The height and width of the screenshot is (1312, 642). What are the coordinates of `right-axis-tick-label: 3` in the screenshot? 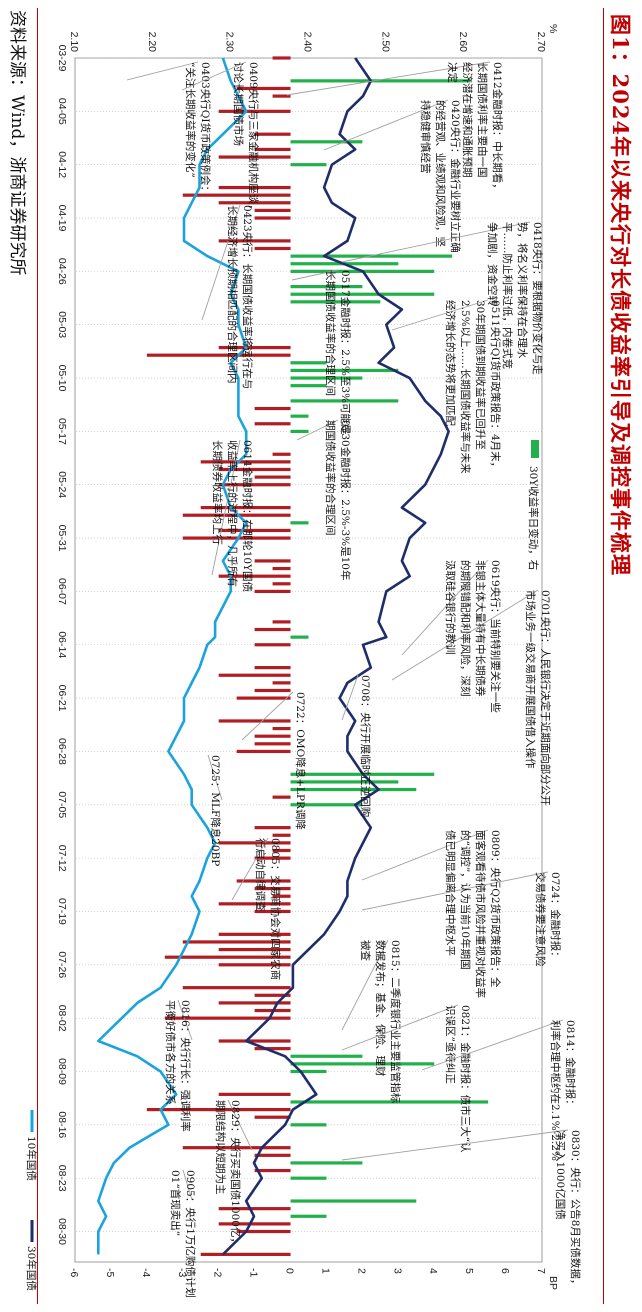 It's located at (397, 1271).